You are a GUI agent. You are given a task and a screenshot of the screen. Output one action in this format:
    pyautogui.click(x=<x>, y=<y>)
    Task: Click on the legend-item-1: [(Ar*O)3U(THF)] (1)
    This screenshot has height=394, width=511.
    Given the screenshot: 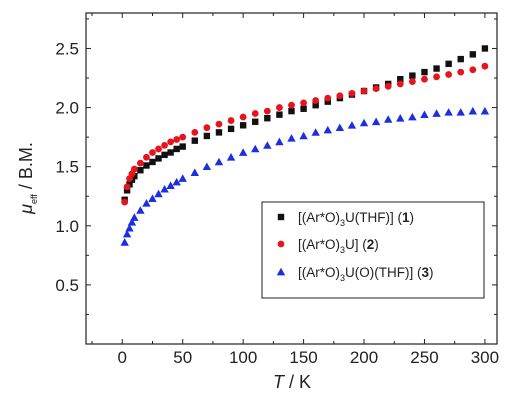 What is the action you would take?
    pyautogui.click(x=345, y=219)
    